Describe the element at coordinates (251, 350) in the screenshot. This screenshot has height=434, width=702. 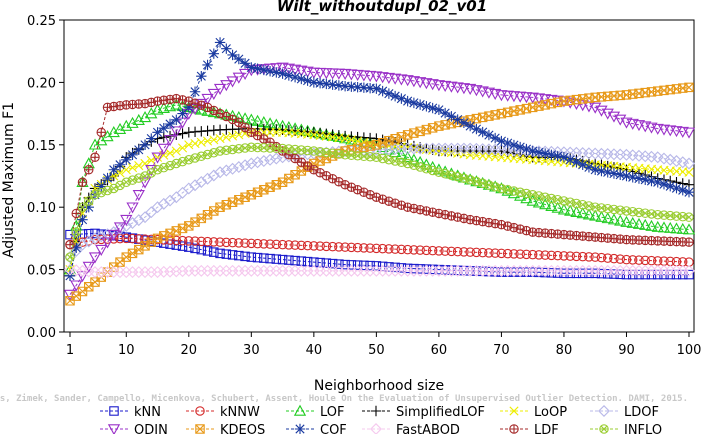
I see `x-tick-label: 30` at that location.